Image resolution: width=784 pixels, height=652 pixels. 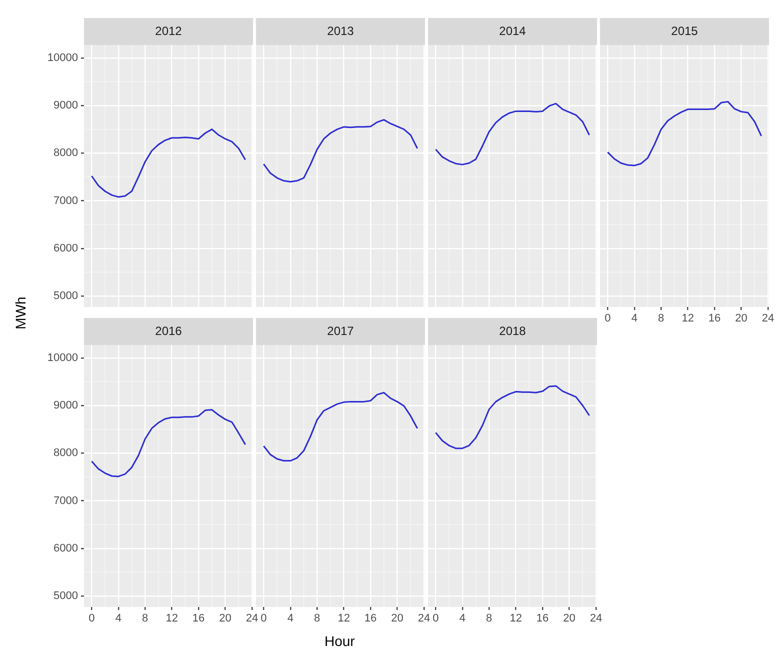 I want to click on chart-title: 2013, so click(x=340, y=31).